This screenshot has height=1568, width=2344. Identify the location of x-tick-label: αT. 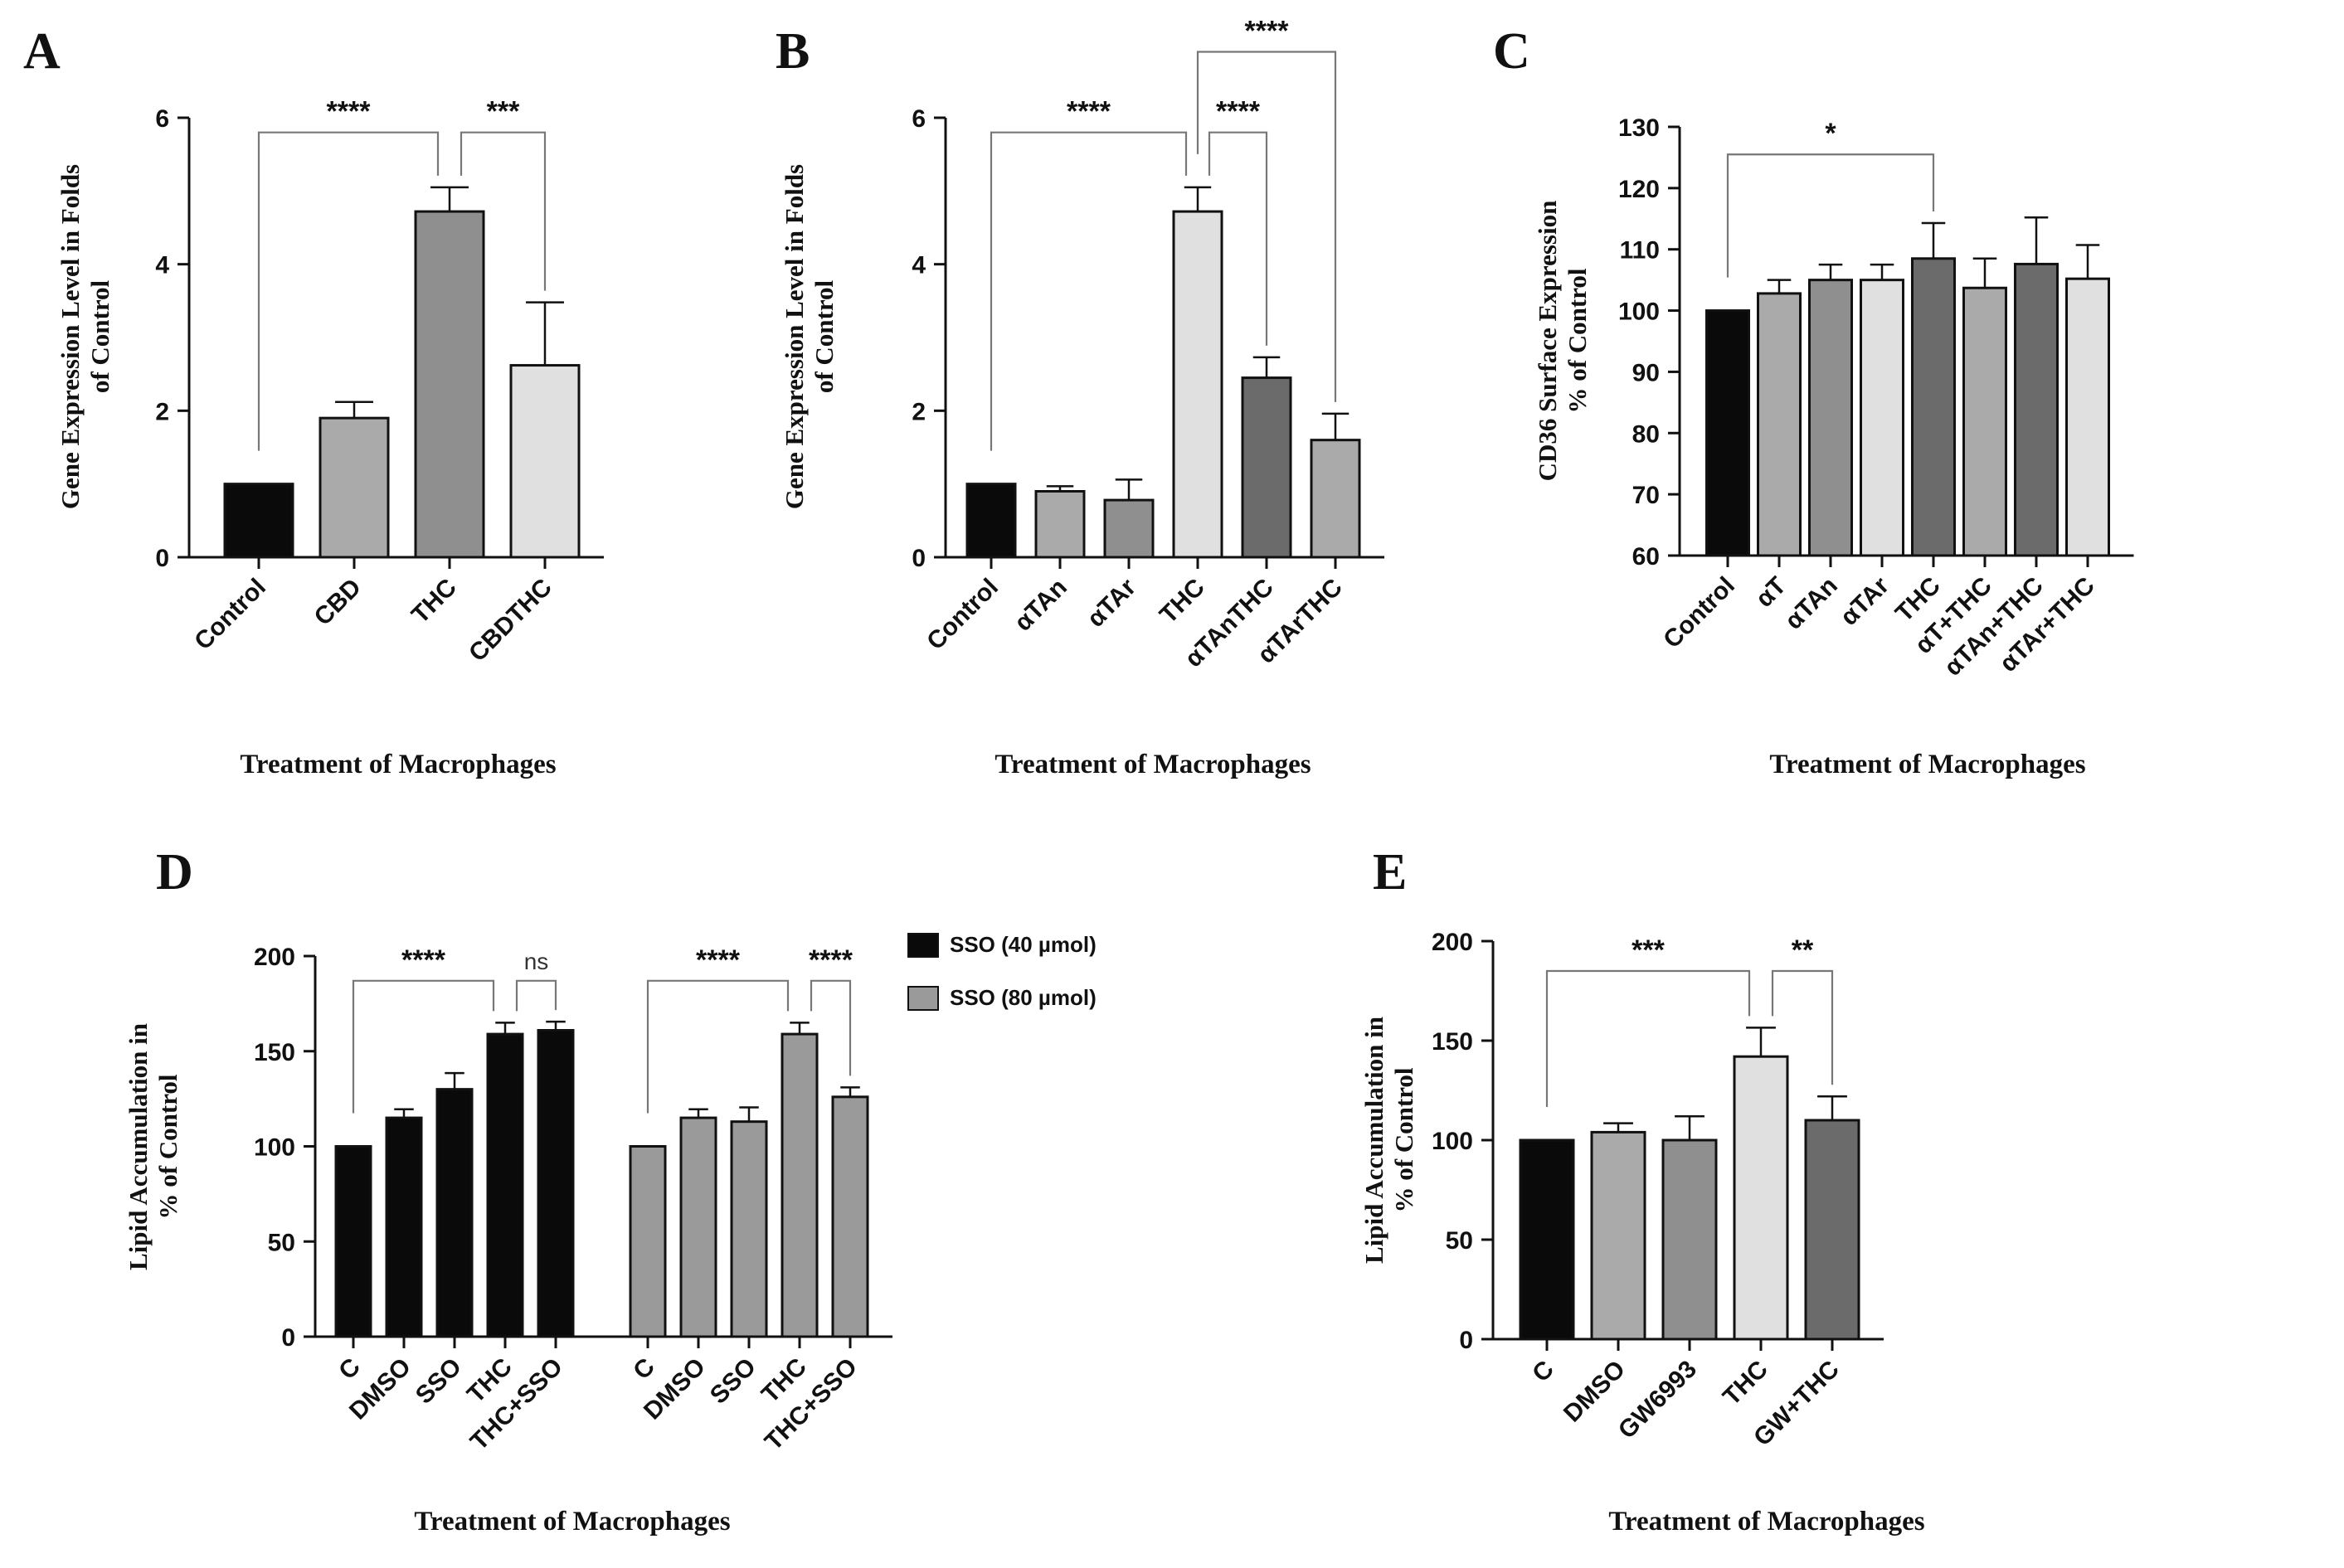
(1771, 592).